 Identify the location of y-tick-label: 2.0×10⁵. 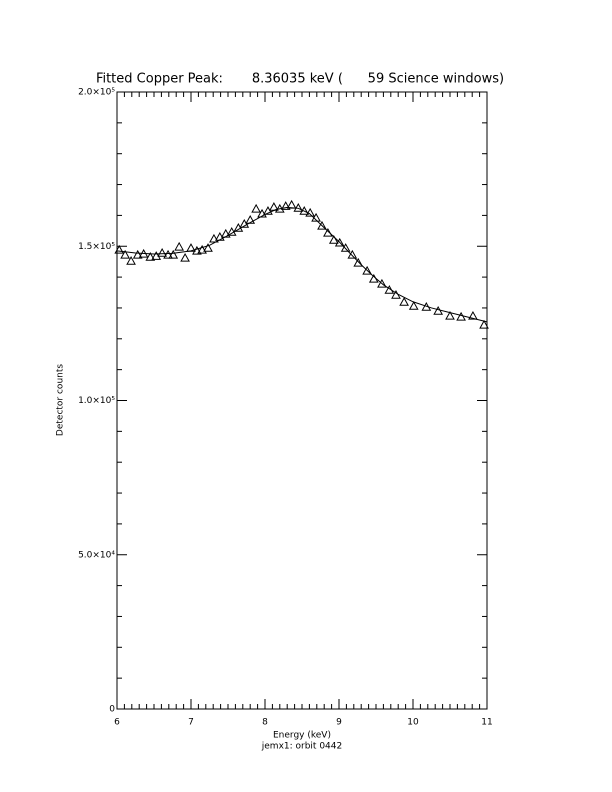
(96, 93).